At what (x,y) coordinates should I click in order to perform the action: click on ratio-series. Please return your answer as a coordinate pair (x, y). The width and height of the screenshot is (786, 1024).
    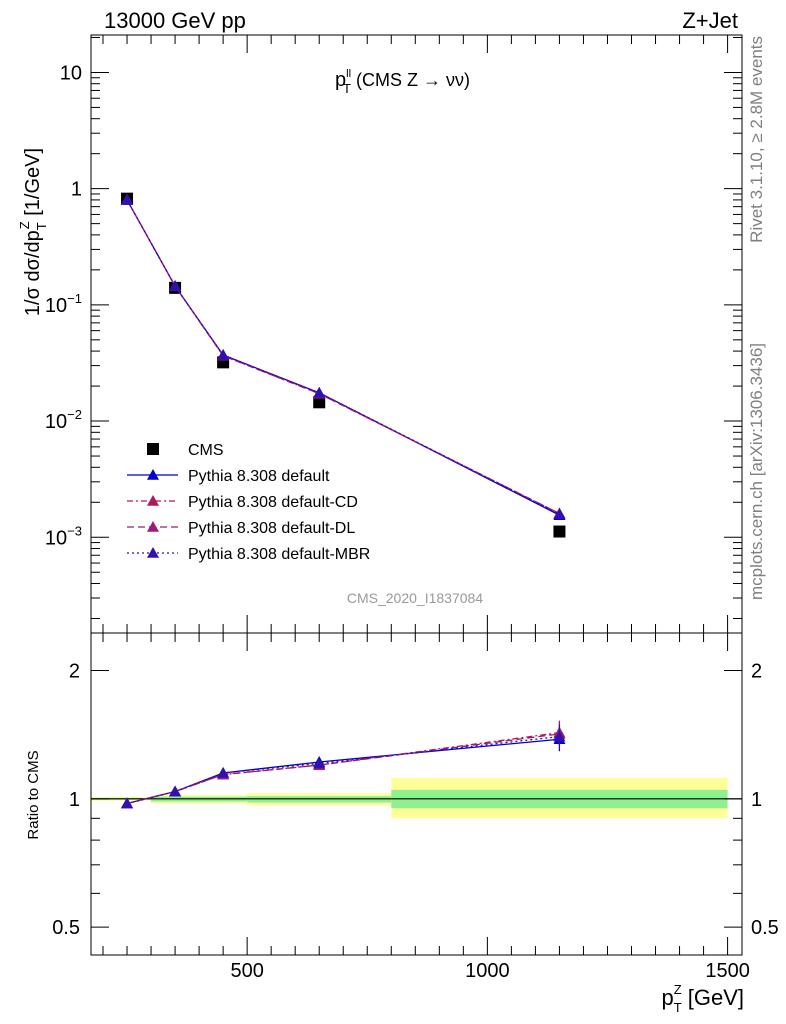
    Looking at the image, I should click on (343, 764).